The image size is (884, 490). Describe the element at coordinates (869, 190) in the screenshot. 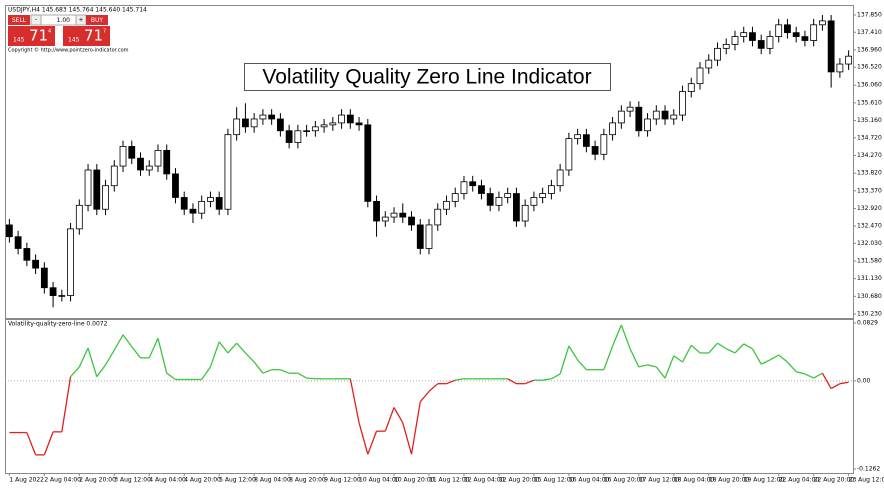

I see `y-tick-label: 133.370` at that location.